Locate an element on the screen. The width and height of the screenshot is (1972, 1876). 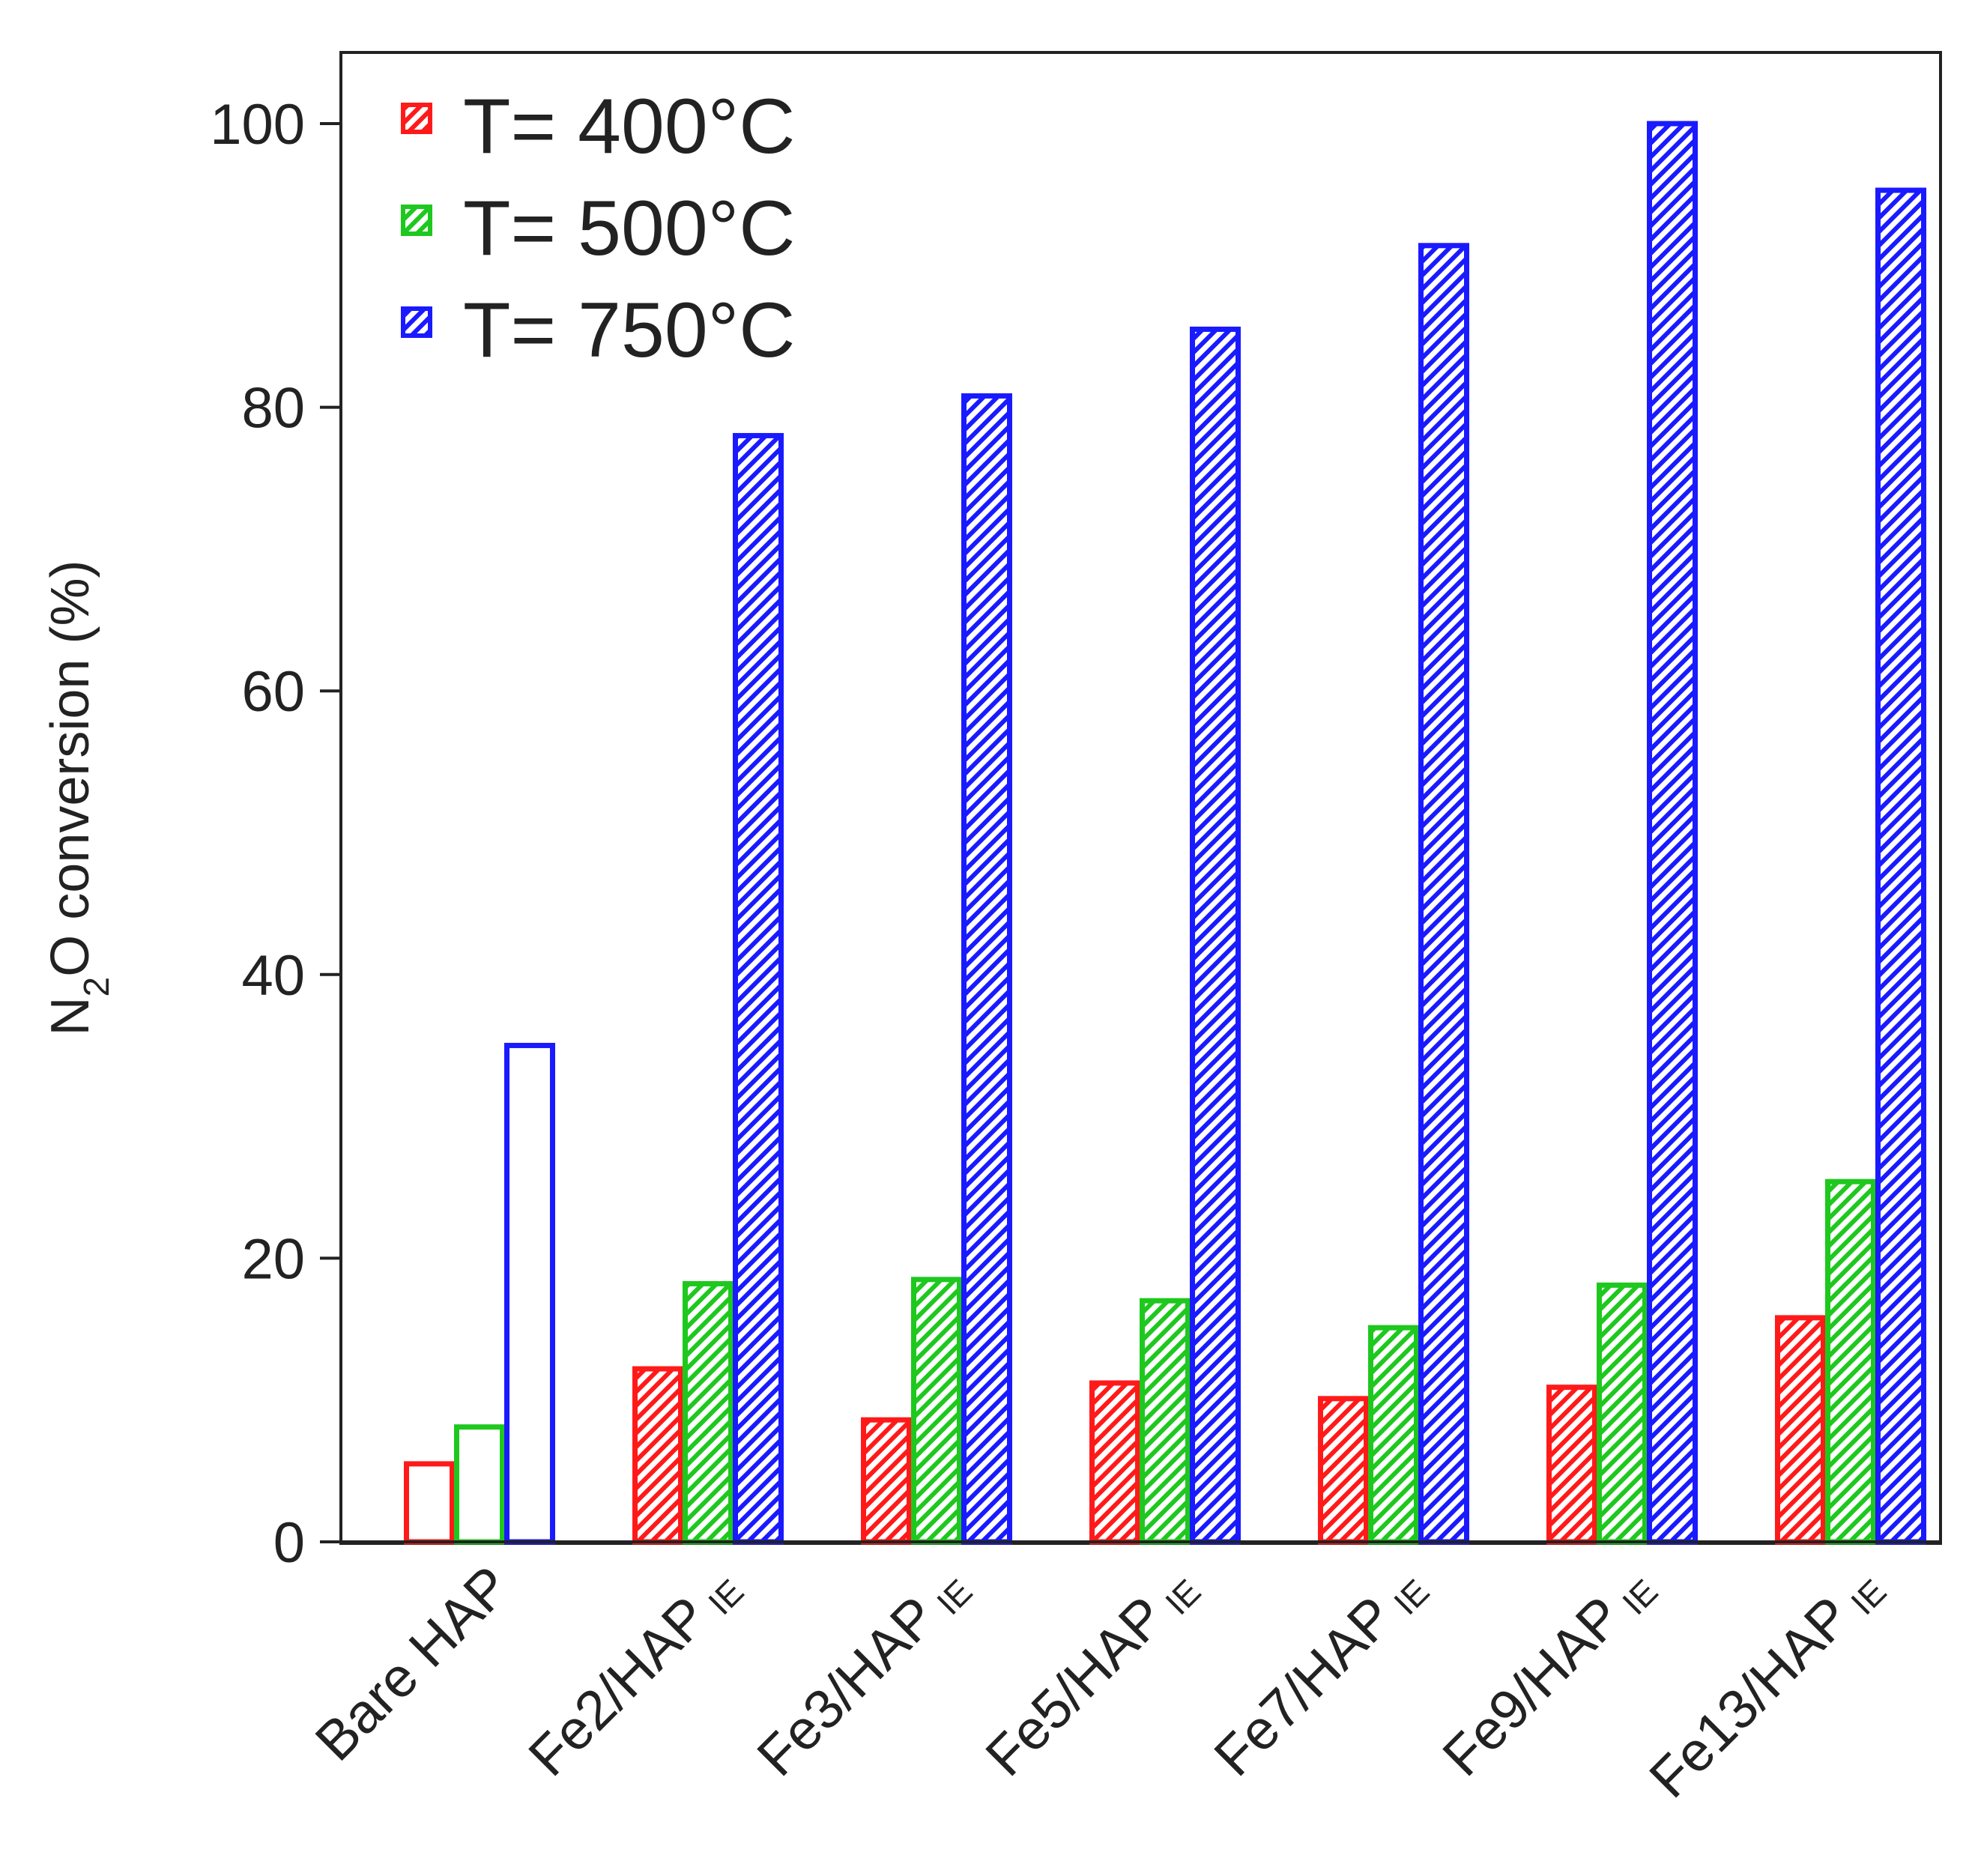
legend-label: T= 500°C is located at coordinates (629, 229).